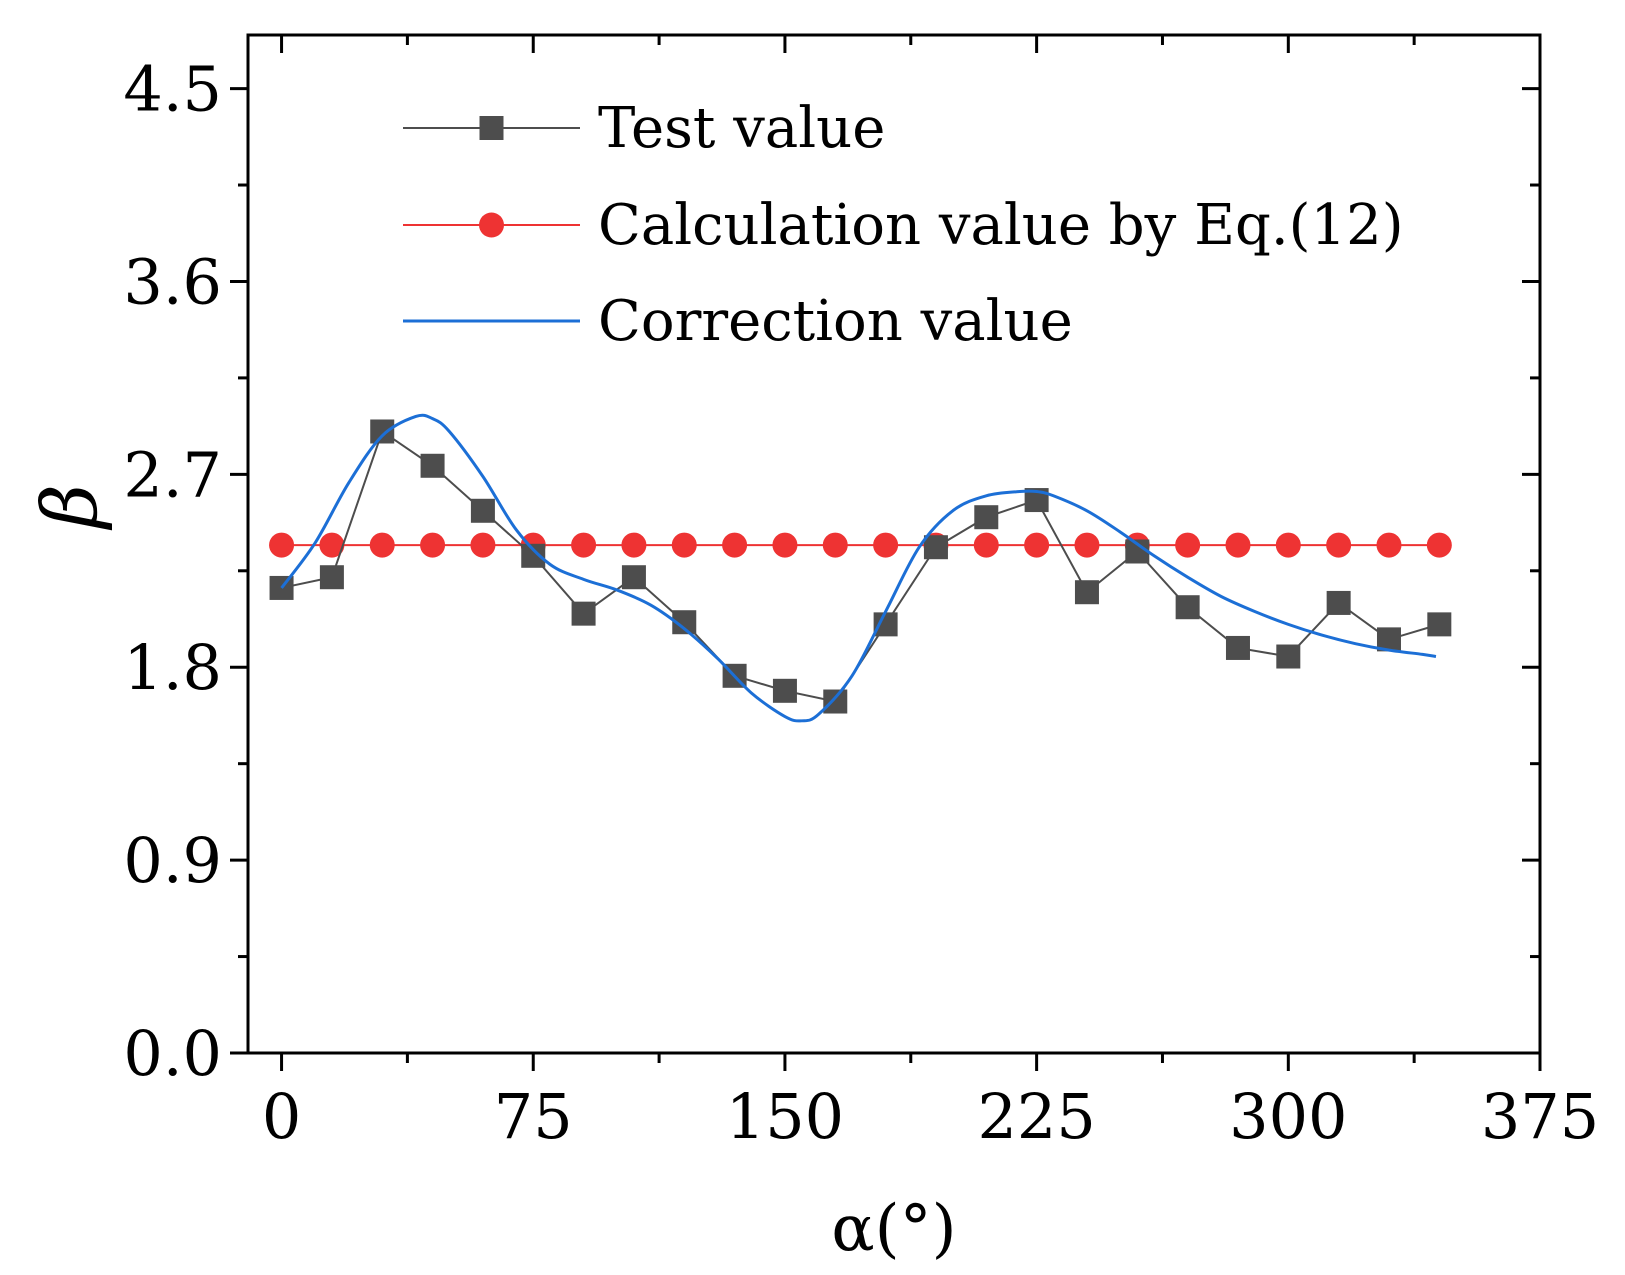 This screenshot has width=1625, height=1275. What do you see at coordinates (893, 1229) in the screenshot?
I see `x-axis-title: α(°)` at bounding box center [893, 1229].